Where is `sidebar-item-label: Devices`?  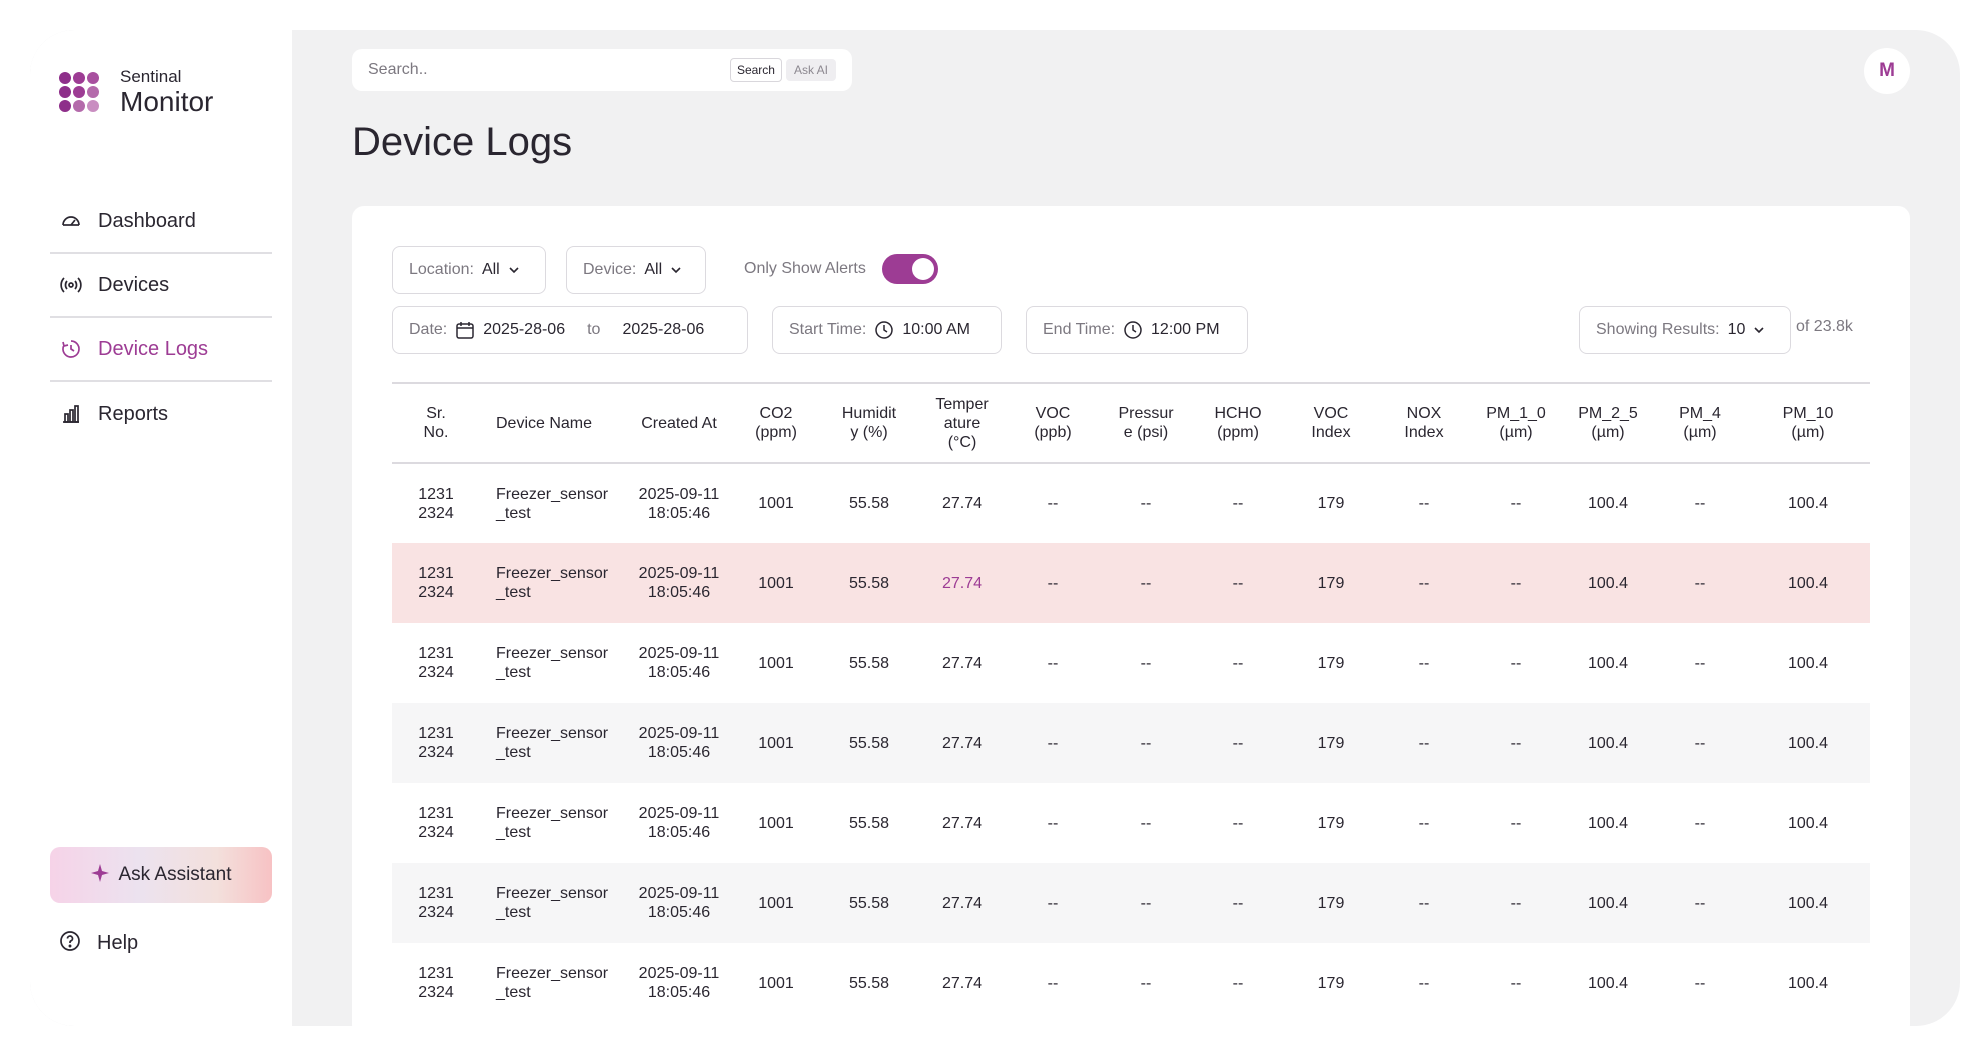 sidebar-item-label: Devices is located at coordinates (134, 284).